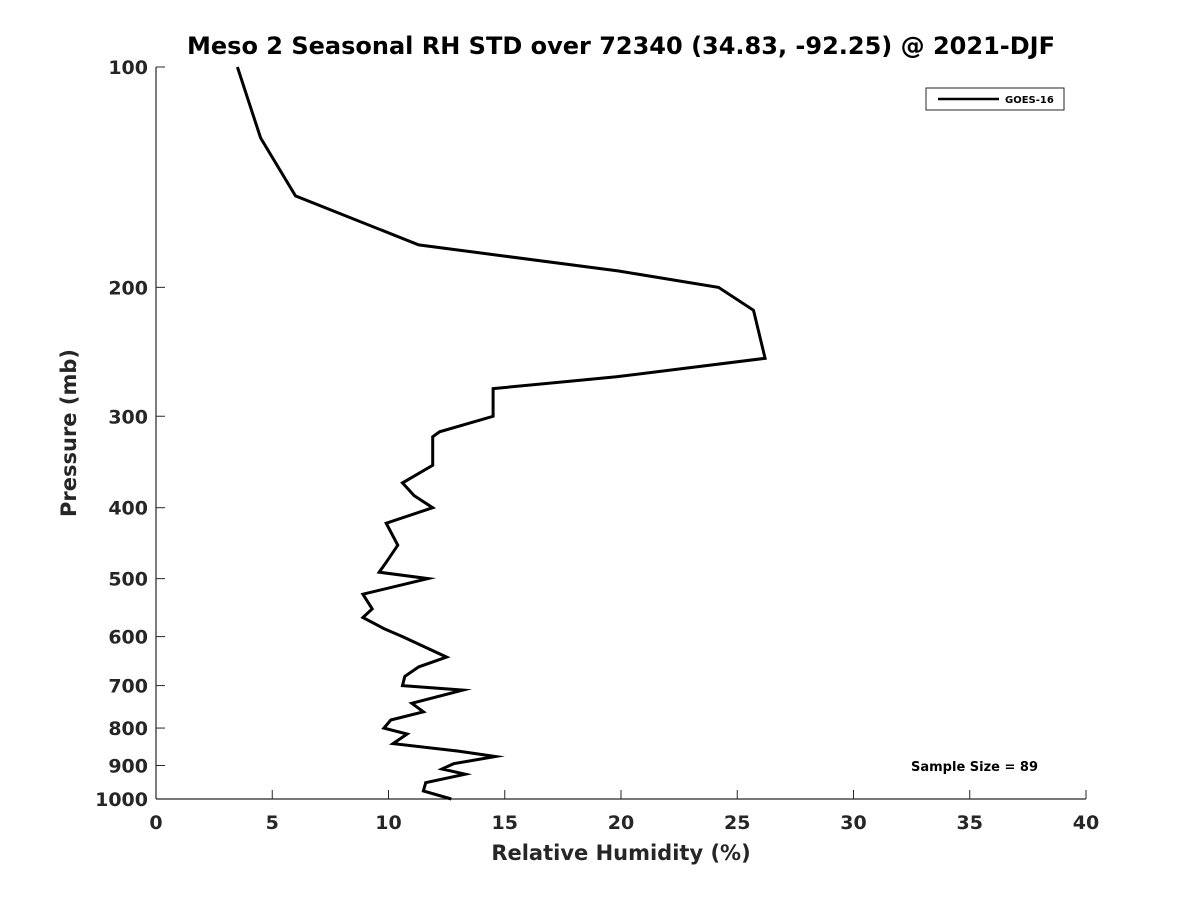  What do you see at coordinates (130, 434) in the screenshot?
I see `y-axis-ticks: 100 200 300 400 500 600 700 800 900 1000` at bounding box center [130, 434].